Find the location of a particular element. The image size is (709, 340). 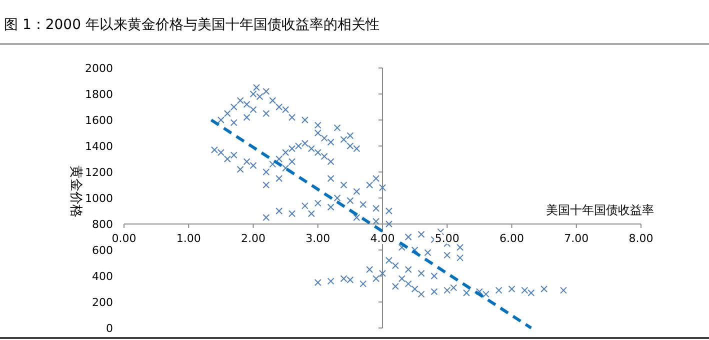

x-tick-label: 8.00 is located at coordinates (641, 238).